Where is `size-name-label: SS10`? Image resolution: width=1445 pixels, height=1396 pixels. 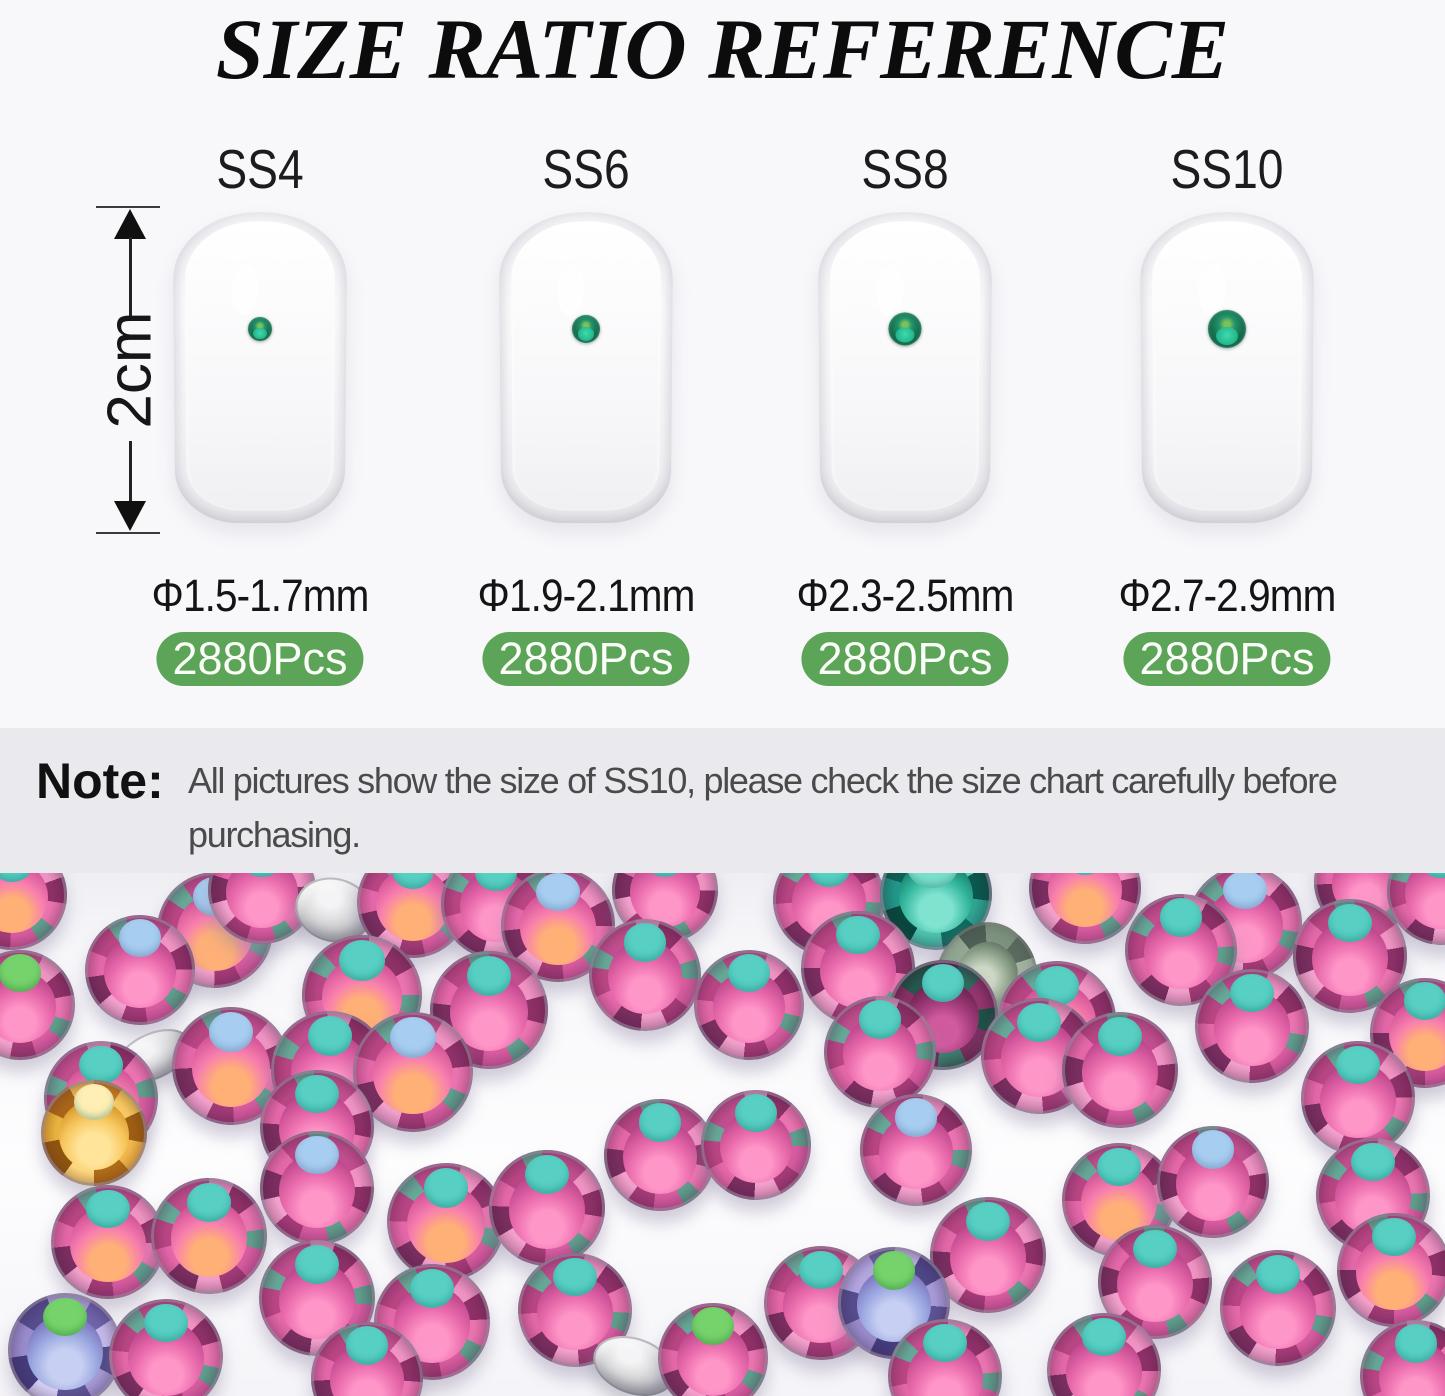 size-name-label: SS10 is located at coordinates (1227, 169).